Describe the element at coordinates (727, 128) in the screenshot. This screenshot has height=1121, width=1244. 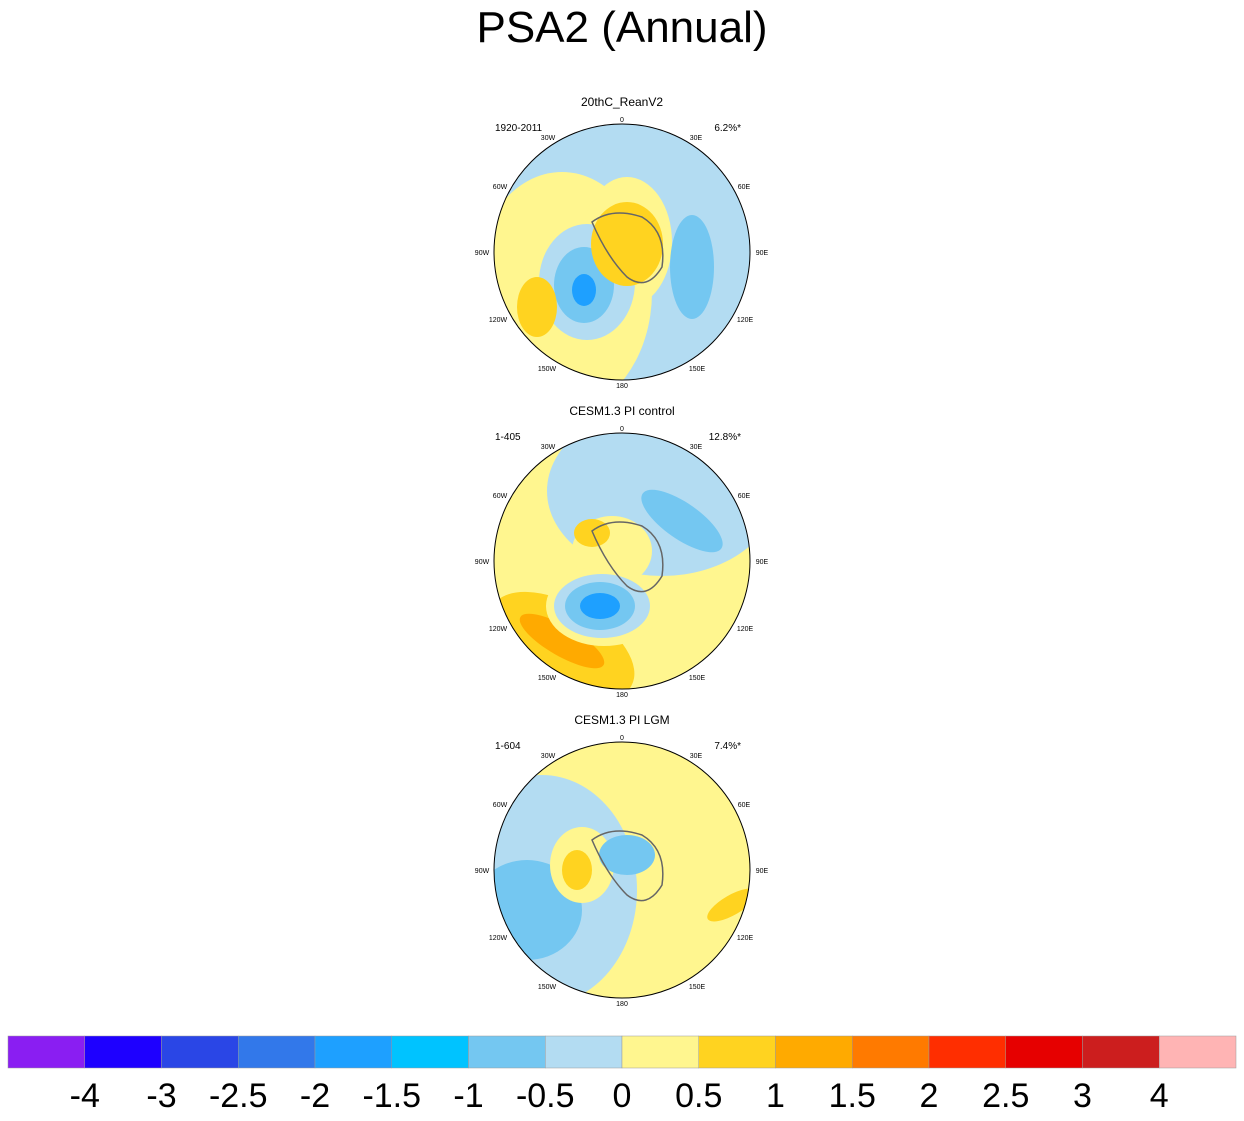
I see `panel-variance: 6.2%*` at that location.